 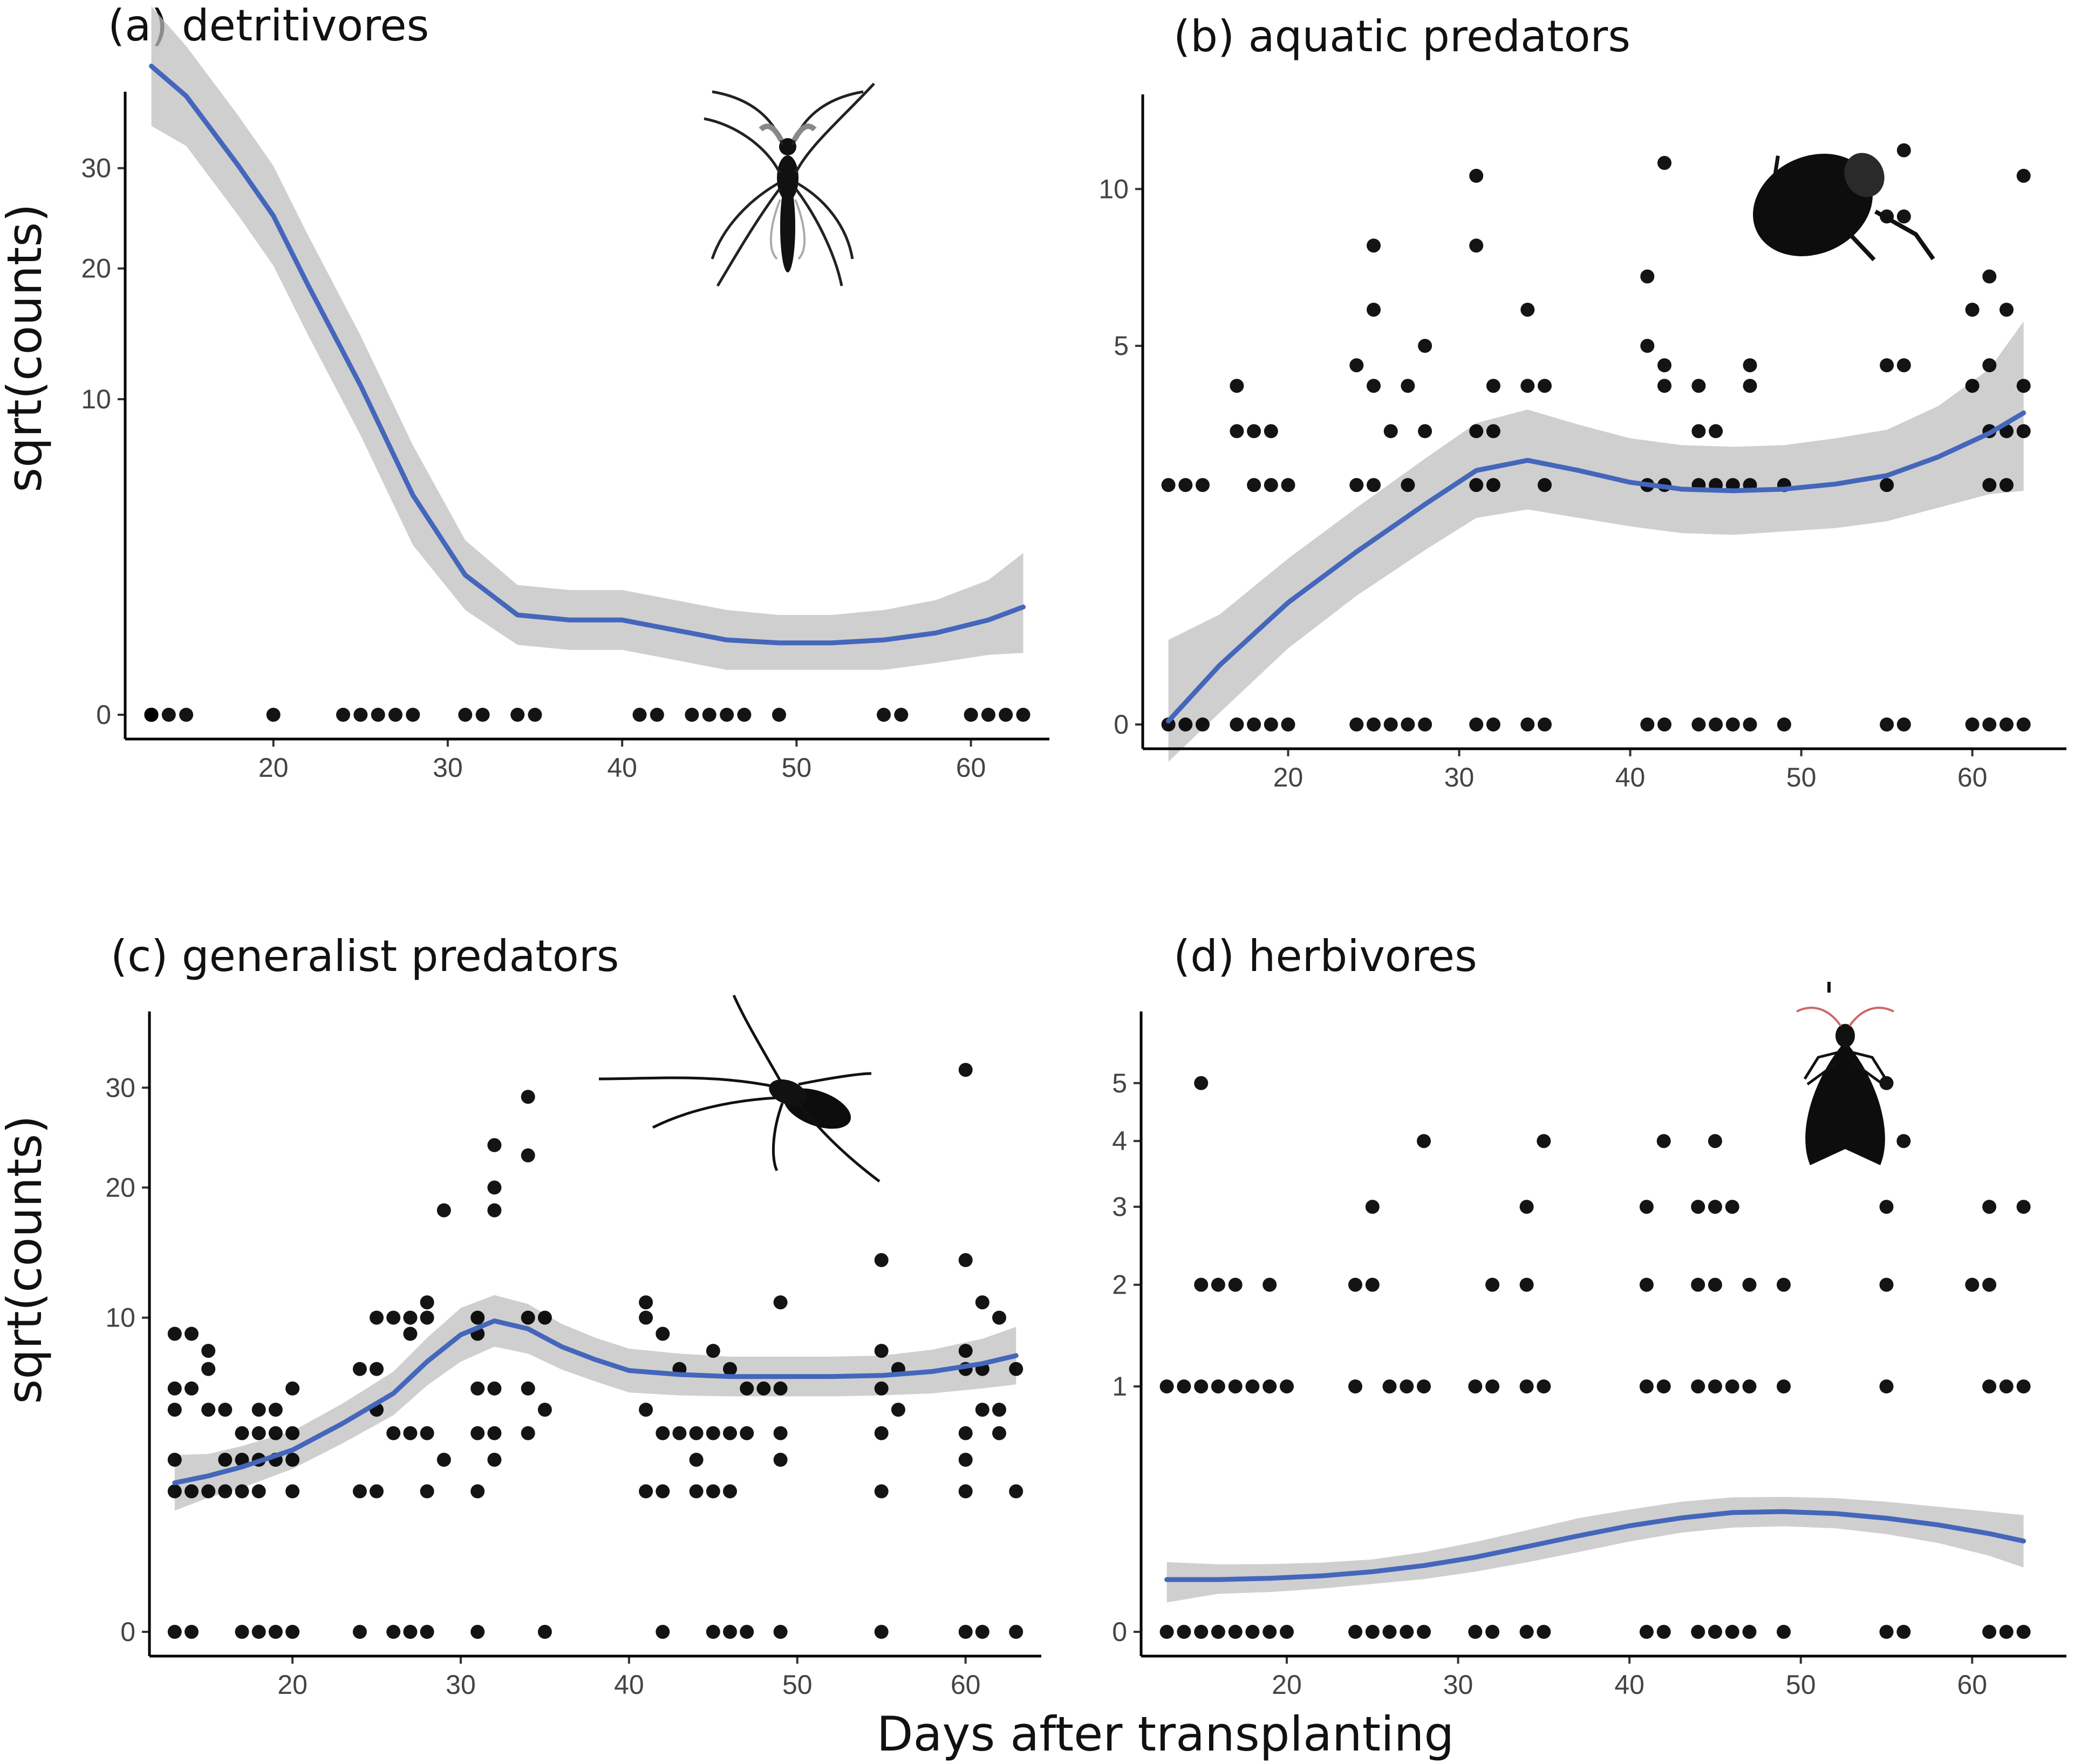 I want to click on panel-b-smooth-line, so click(x=1596, y=567).